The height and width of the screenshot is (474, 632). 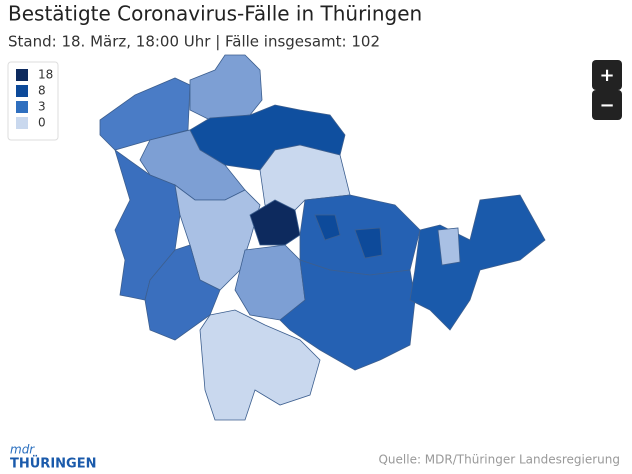 I want to click on zoom-out: −, so click(x=607, y=105).